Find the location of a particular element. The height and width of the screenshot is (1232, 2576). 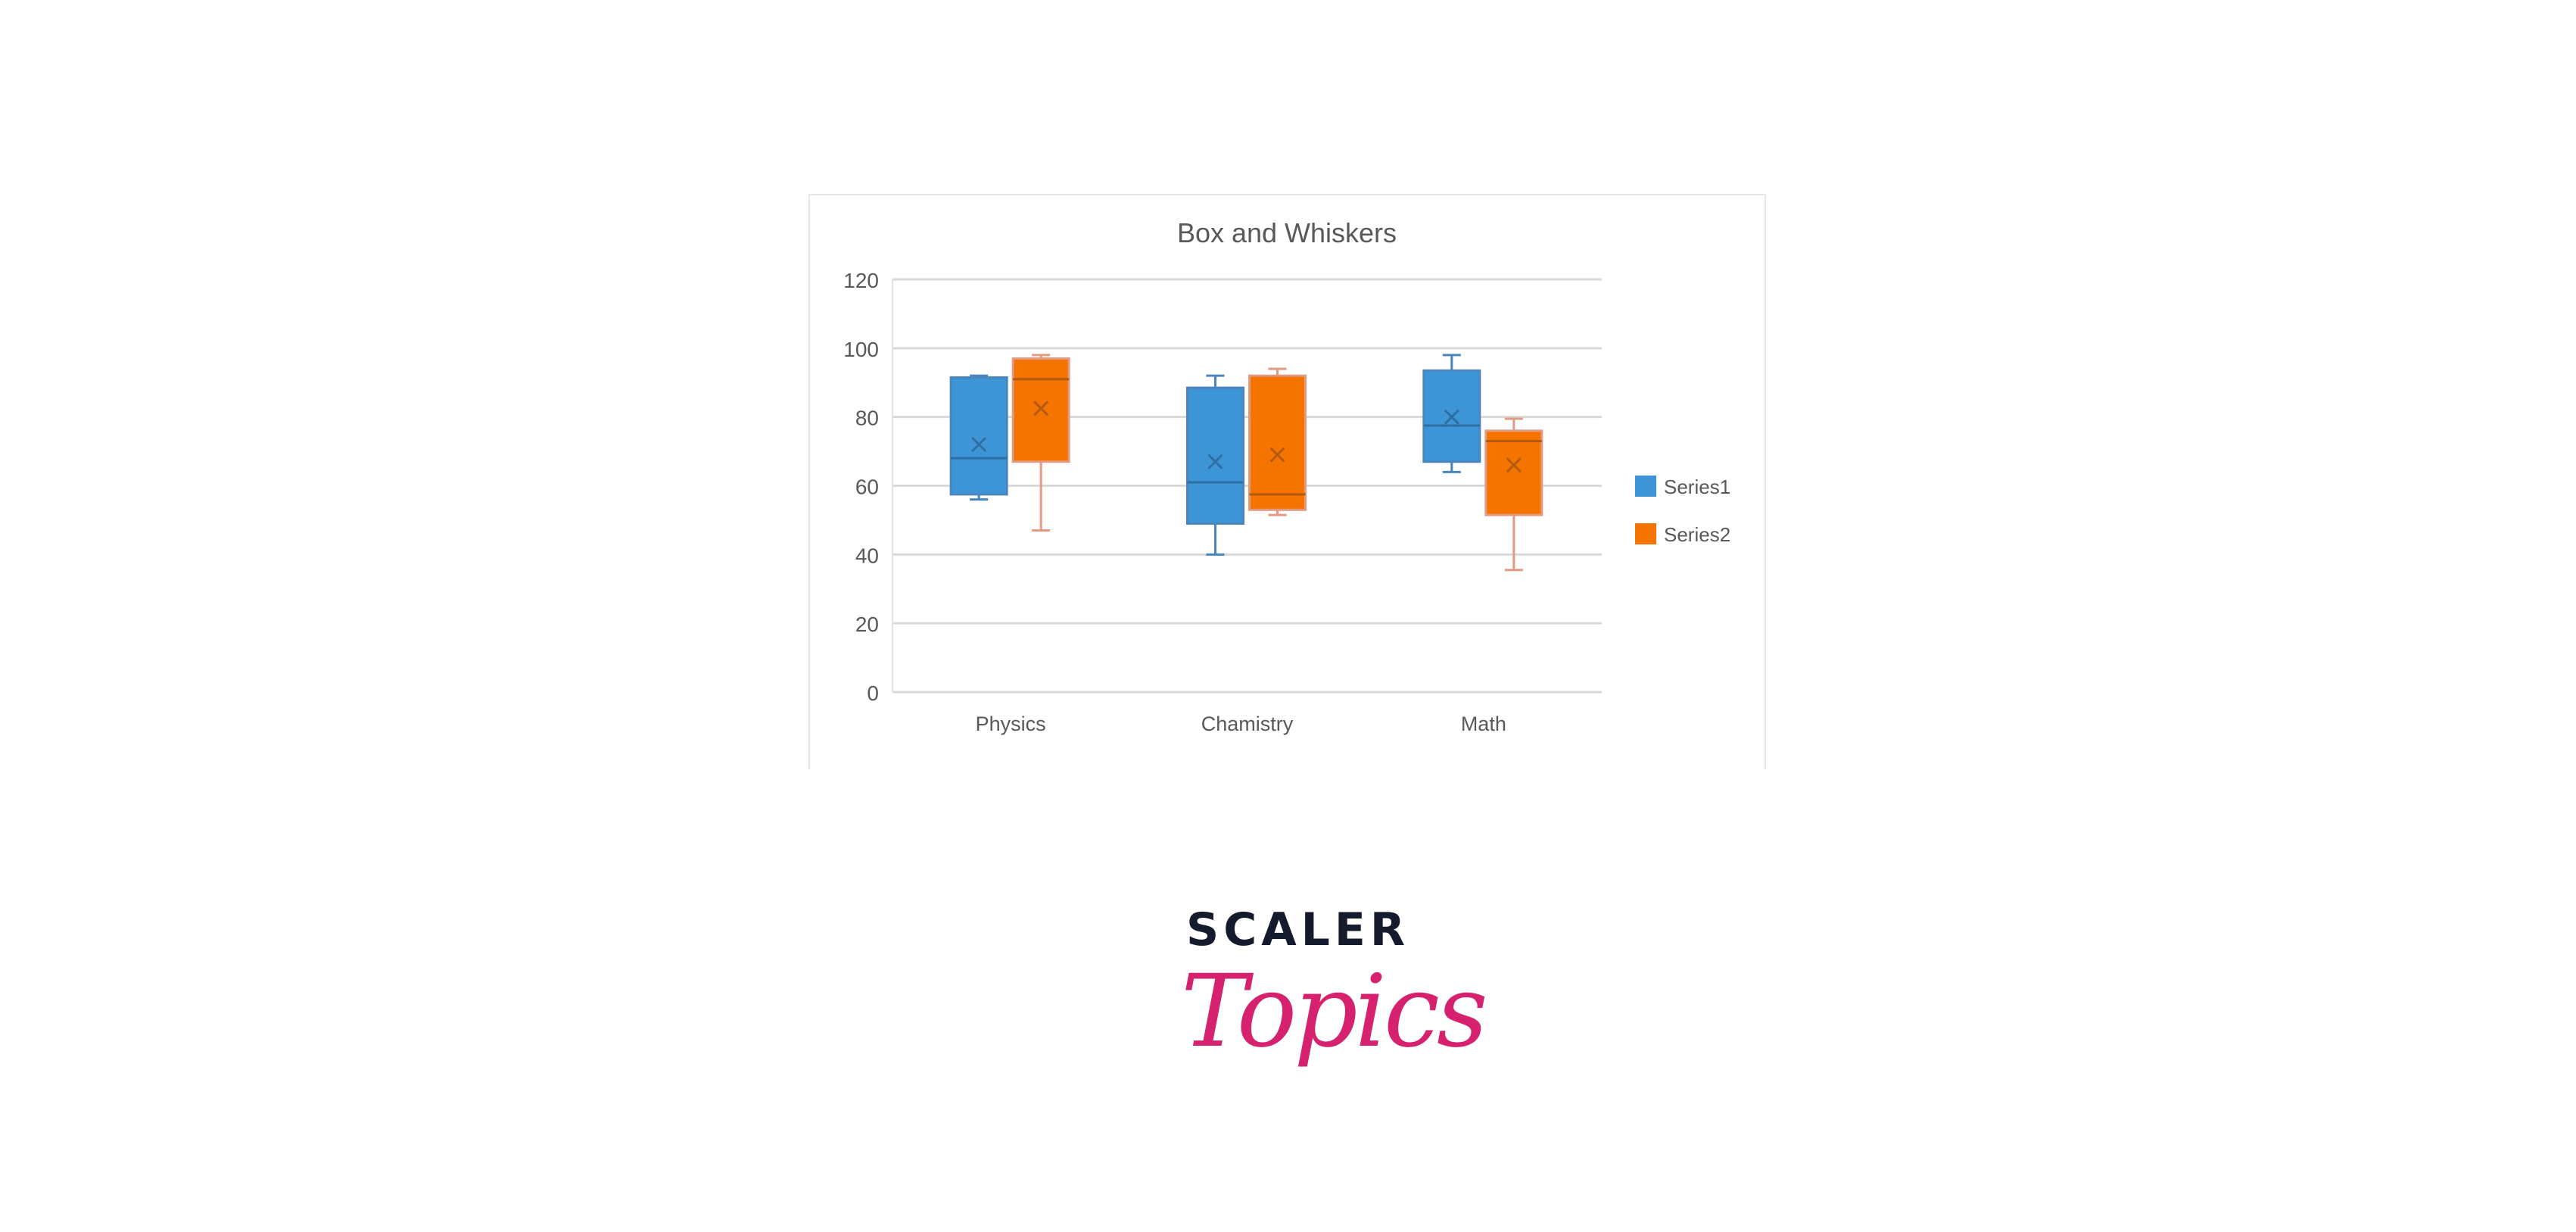

y-tick-label: 20 is located at coordinates (867, 625).